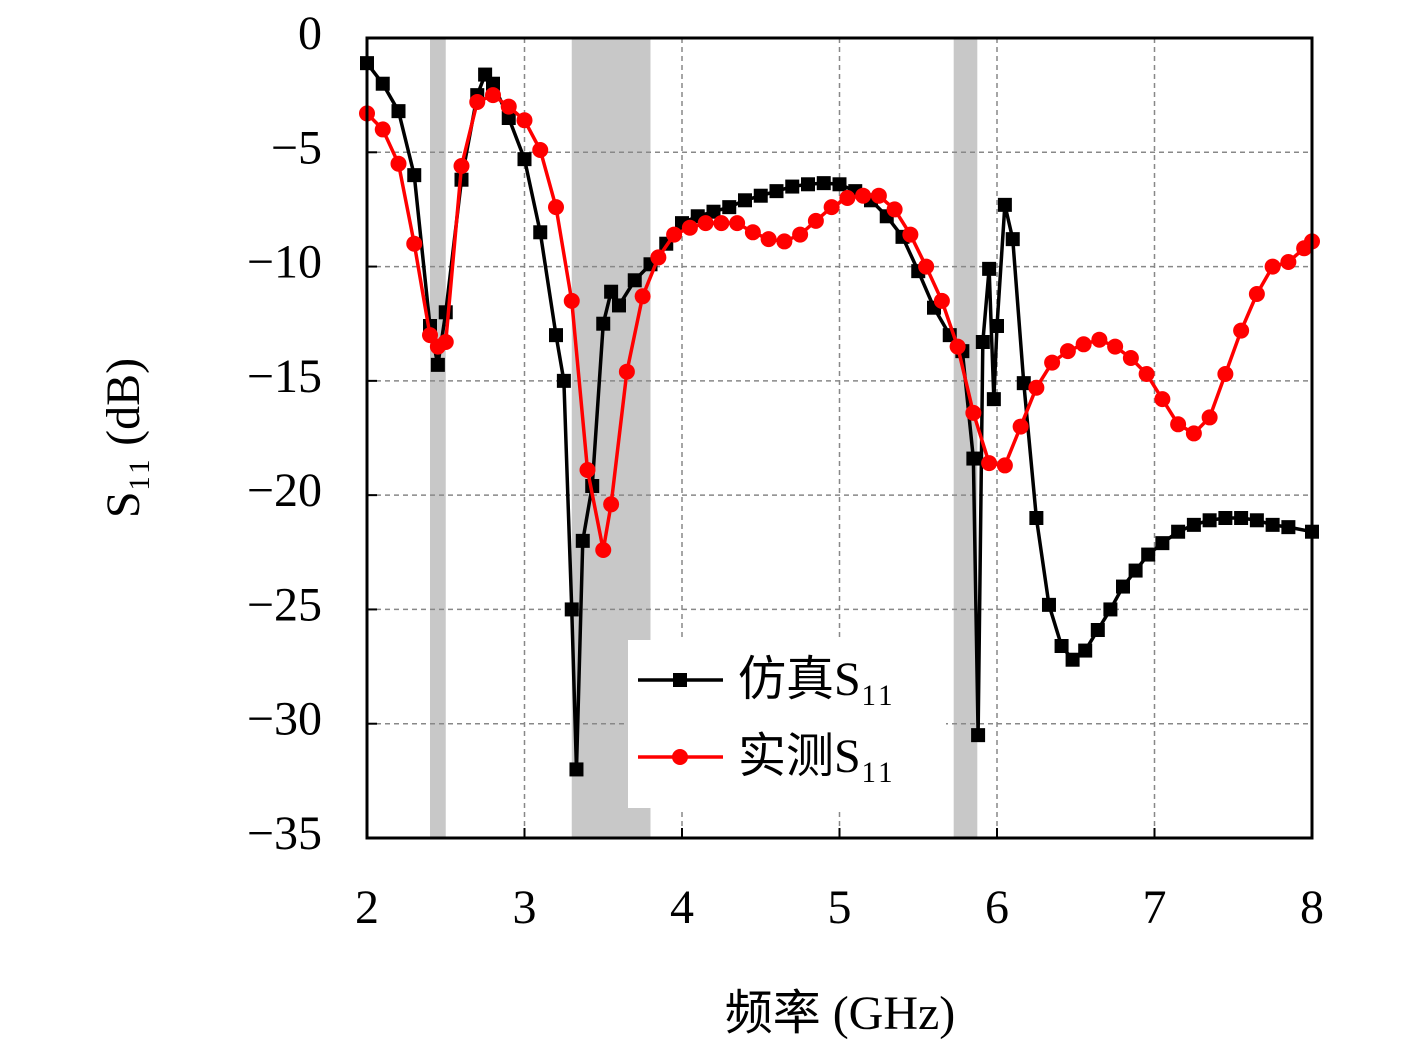  What do you see at coordinates (840, 1013) in the screenshot?
I see `x-axis-label: 频率 (GHz)` at bounding box center [840, 1013].